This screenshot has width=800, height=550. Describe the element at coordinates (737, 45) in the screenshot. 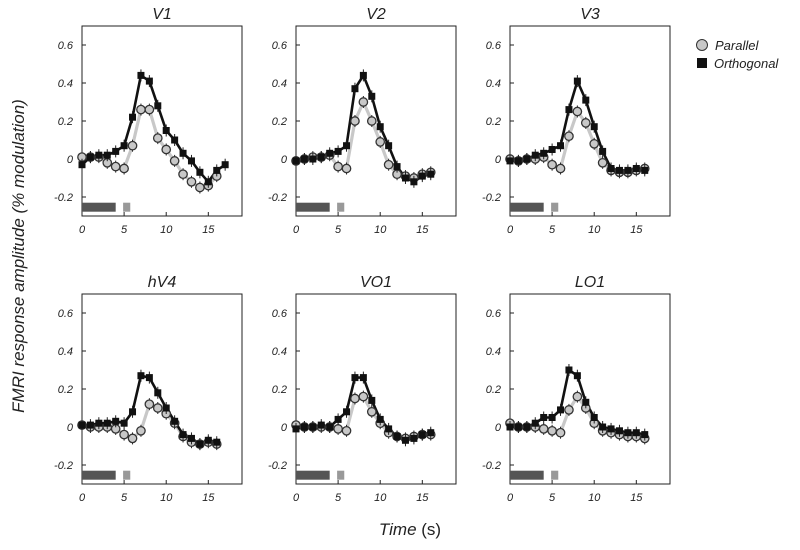

I see `legend-label-parallel: Parallel` at that location.